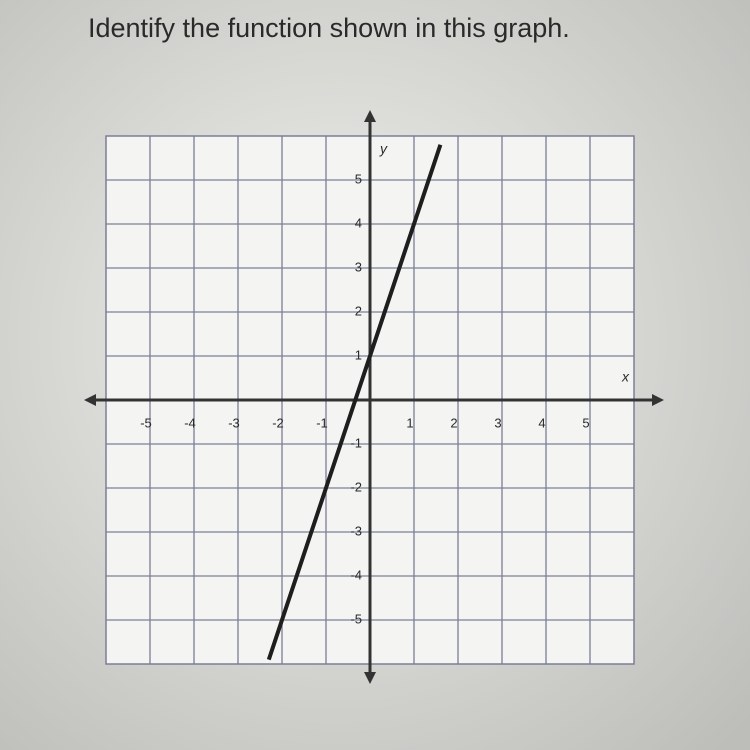  I want to click on y-axis-label: y, so click(383, 149).